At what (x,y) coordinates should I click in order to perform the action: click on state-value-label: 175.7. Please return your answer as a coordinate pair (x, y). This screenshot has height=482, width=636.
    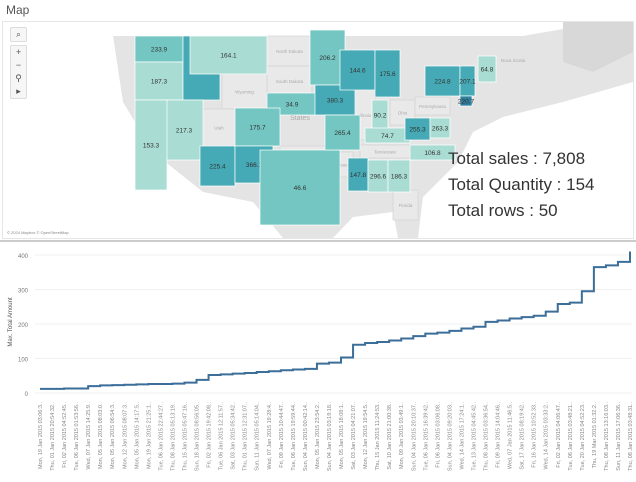
    Looking at the image, I should click on (257, 128).